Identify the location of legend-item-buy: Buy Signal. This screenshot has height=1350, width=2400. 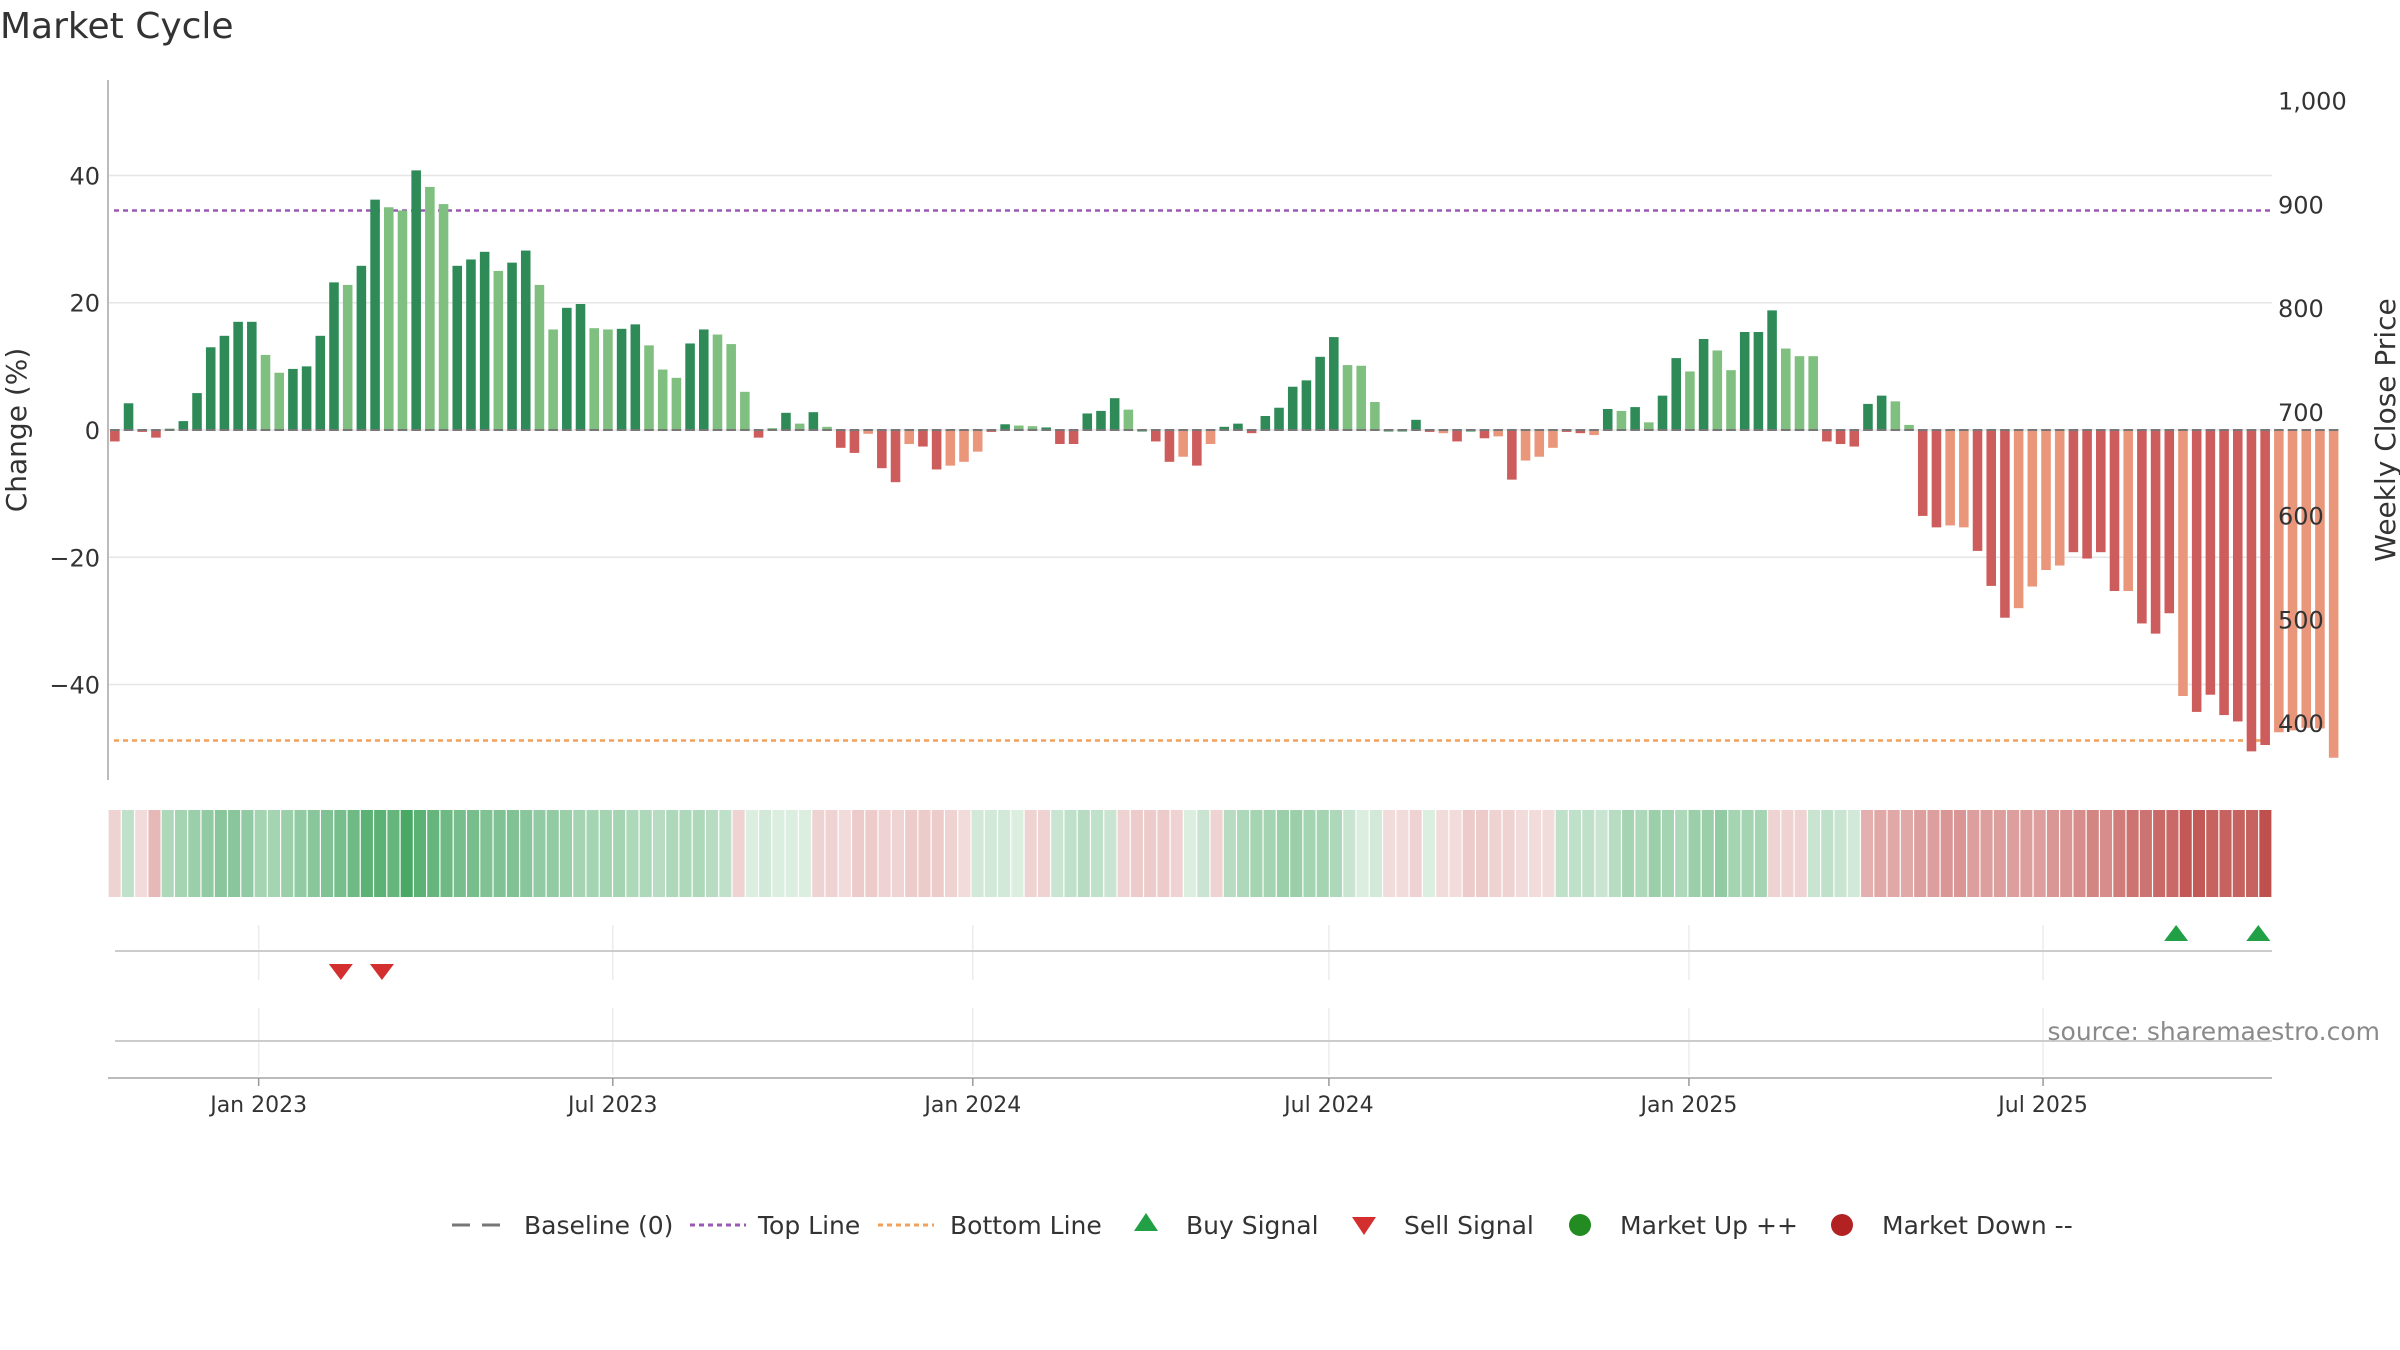
(1226, 1225).